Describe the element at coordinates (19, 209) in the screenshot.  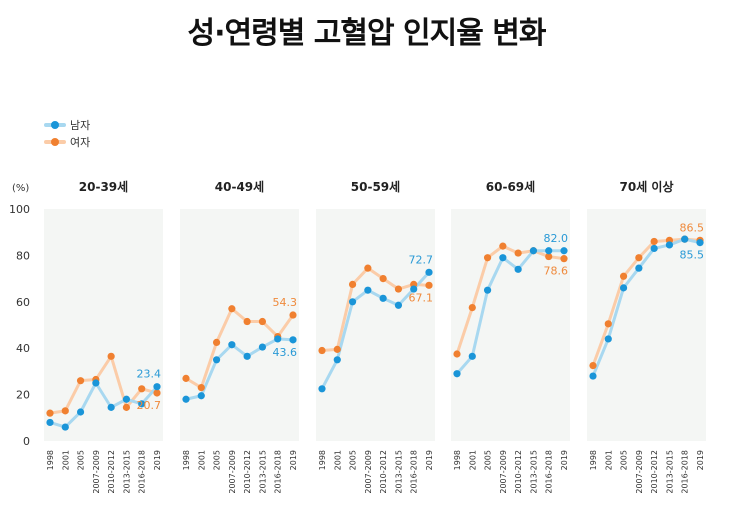
I see `y-tick-label: 100` at that location.